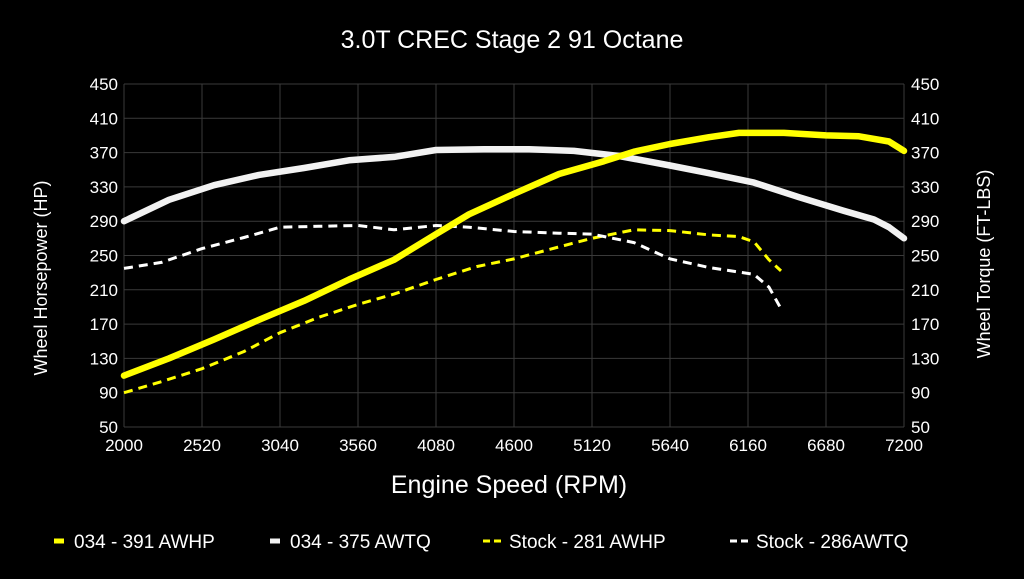  I want to click on x-tick-4: 4080, so click(436, 445).